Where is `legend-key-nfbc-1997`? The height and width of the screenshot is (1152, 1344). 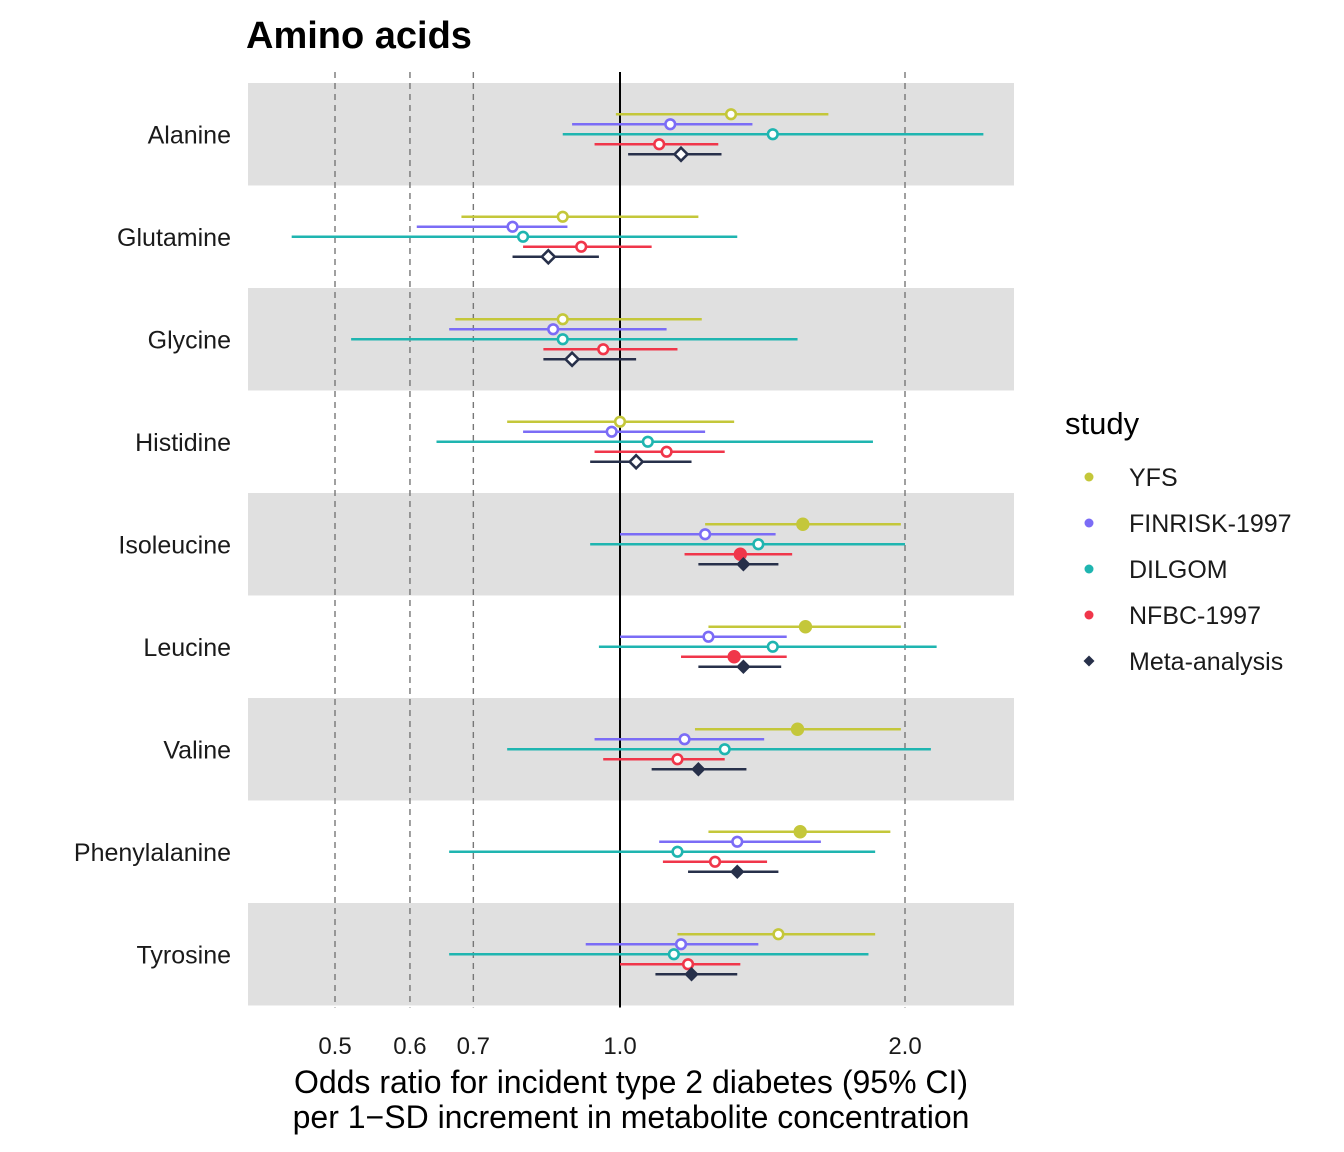
legend-key-nfbc-1997 is located at coordinates (1089, 615).